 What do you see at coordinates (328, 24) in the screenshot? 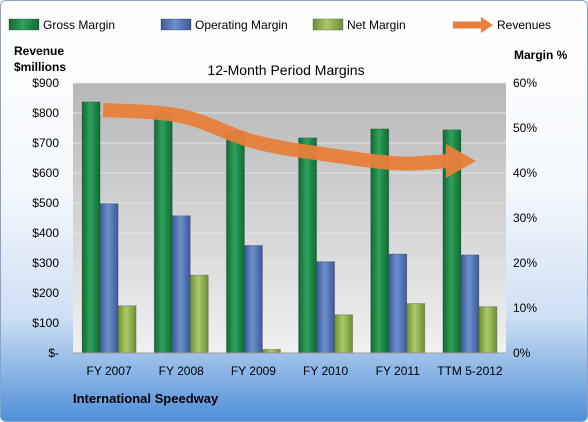
I see `legend-swatch-net-margin` at bounding box center [328, 24].